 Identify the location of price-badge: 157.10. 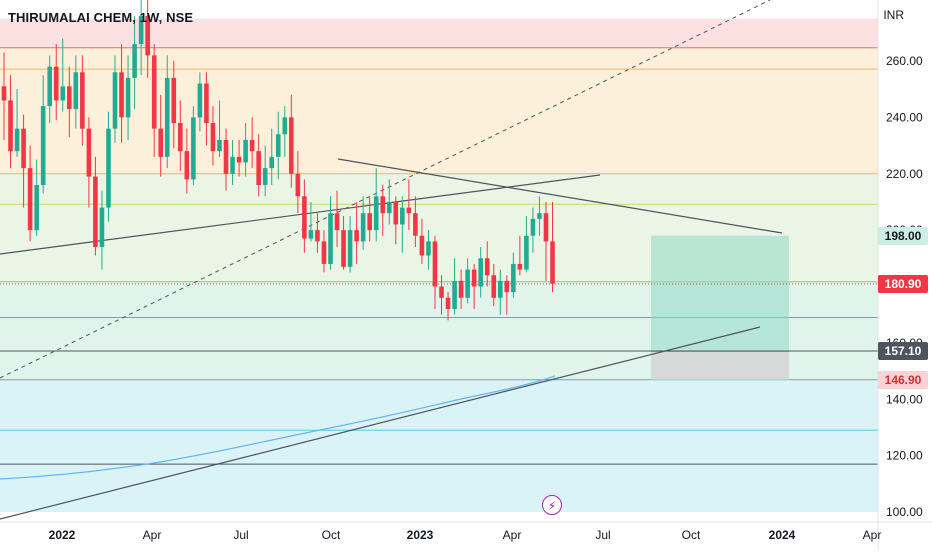
(903, 351).